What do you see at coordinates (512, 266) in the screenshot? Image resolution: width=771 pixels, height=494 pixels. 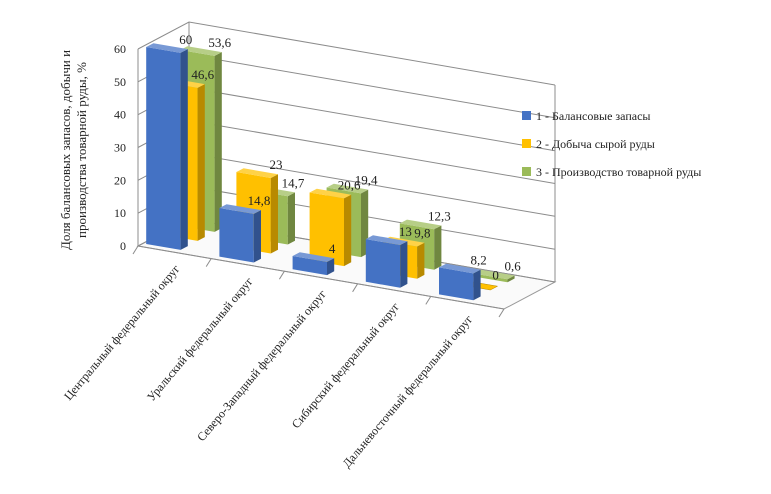 I see `data-label: 0,6` at bounding box center [512, 266].